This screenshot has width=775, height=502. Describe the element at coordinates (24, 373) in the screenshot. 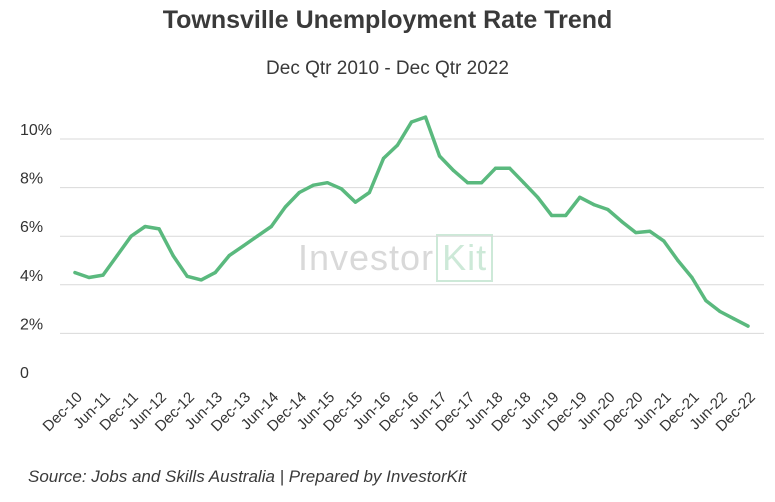

I see `y-tick-label: 0` at that location.